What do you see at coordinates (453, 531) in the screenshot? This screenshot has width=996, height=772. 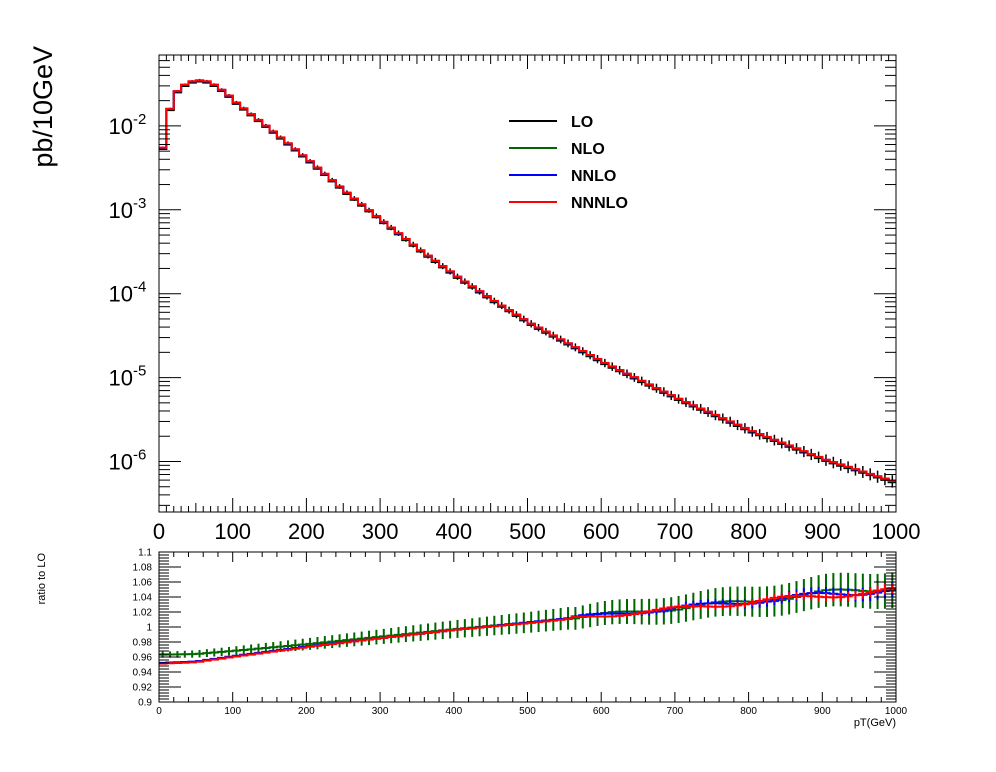 I see `top-x-tick-label: 400` at bounding box center [453, 531].